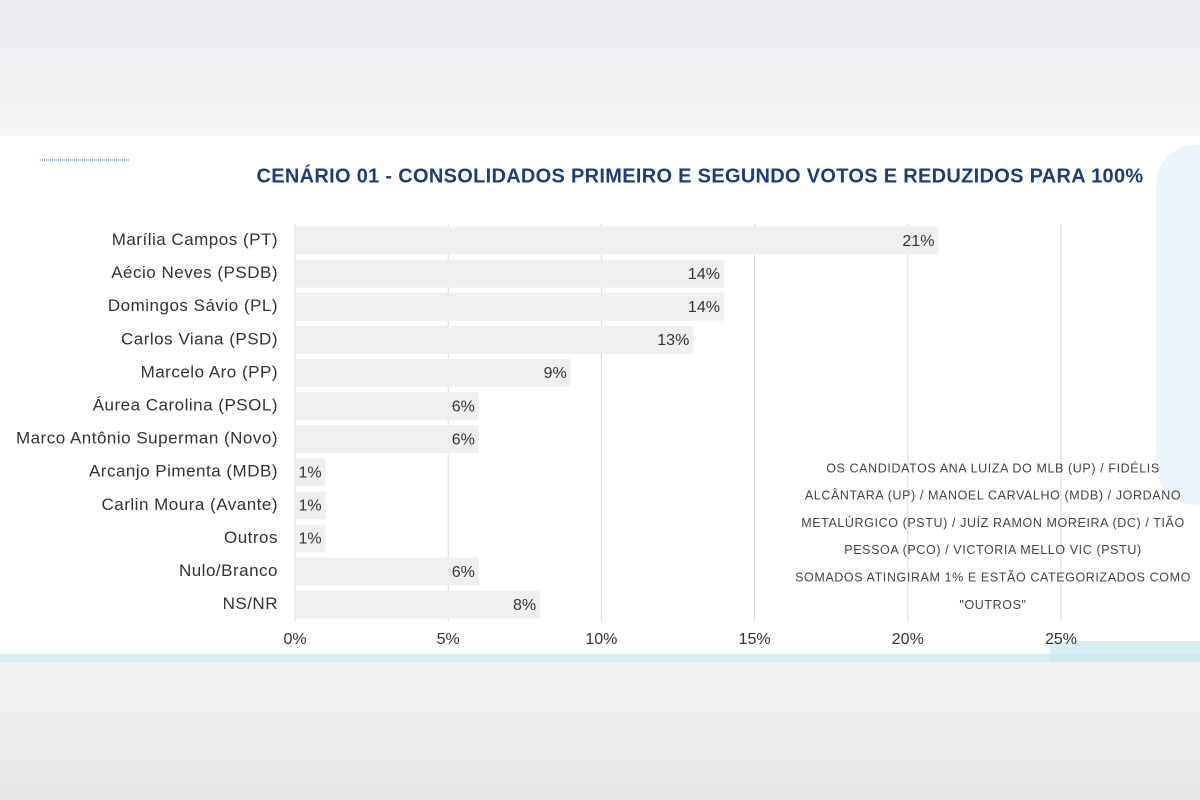 Image resolution: width=1200 pixels, height=800 pixels. What do you see at coordinates (209, 371) in the screenshot?
I see `category-label: Marcelo Aro (PP)` at bounding box center [209, 371].